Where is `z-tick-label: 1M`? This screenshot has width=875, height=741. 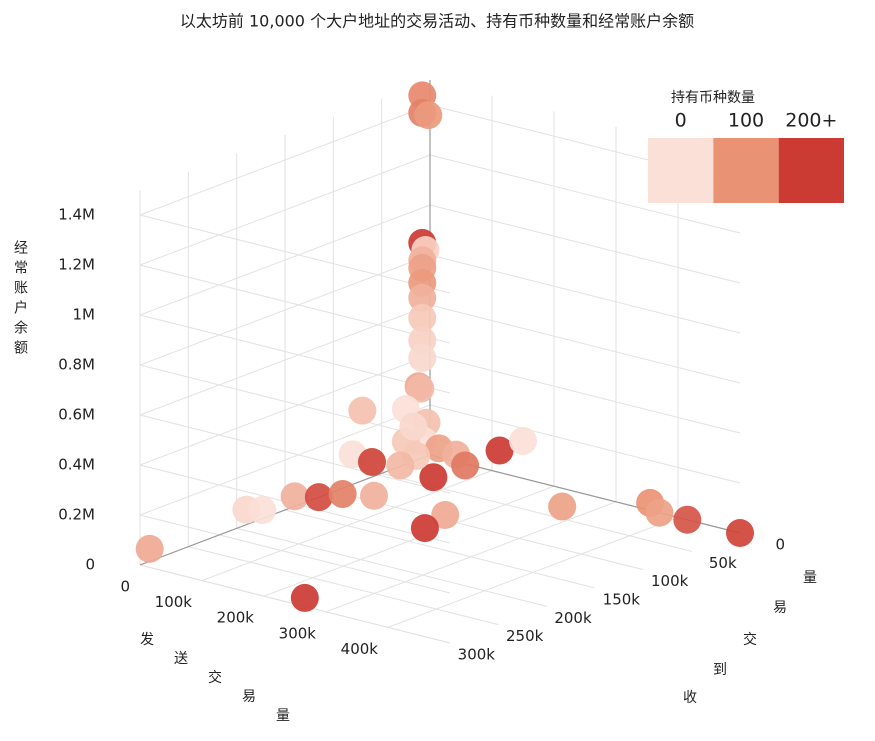 z-tick-label: 1M is located at coordinates (84, 315).